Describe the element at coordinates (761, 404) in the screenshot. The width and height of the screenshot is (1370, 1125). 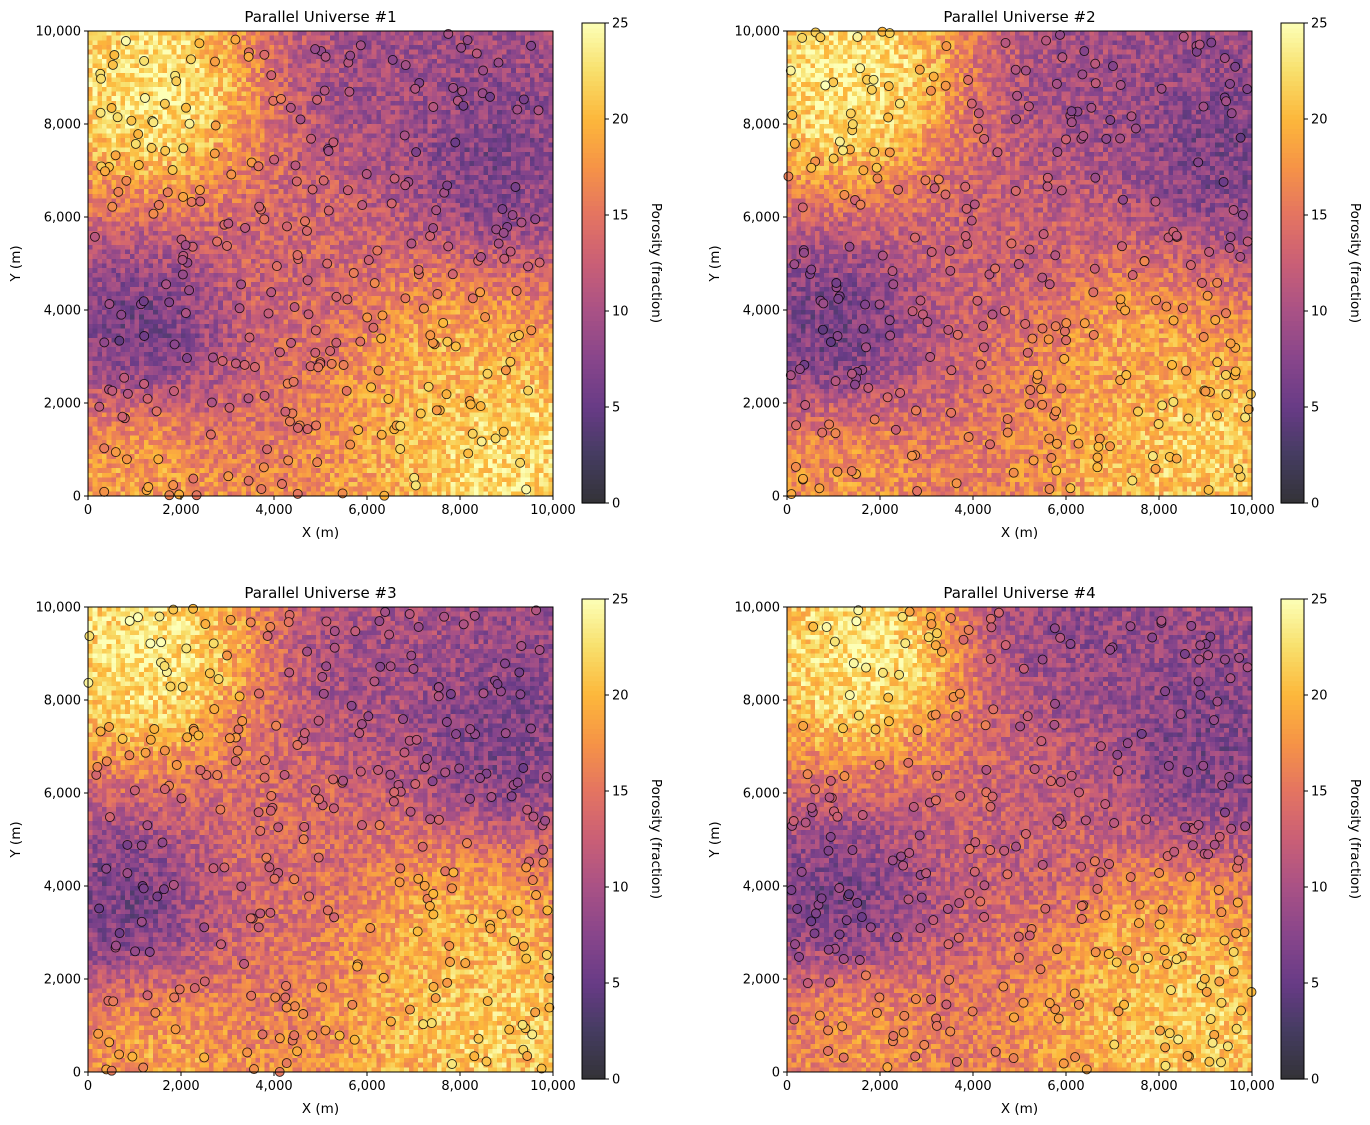
I see `y-tick-label: 2,000` at that location.